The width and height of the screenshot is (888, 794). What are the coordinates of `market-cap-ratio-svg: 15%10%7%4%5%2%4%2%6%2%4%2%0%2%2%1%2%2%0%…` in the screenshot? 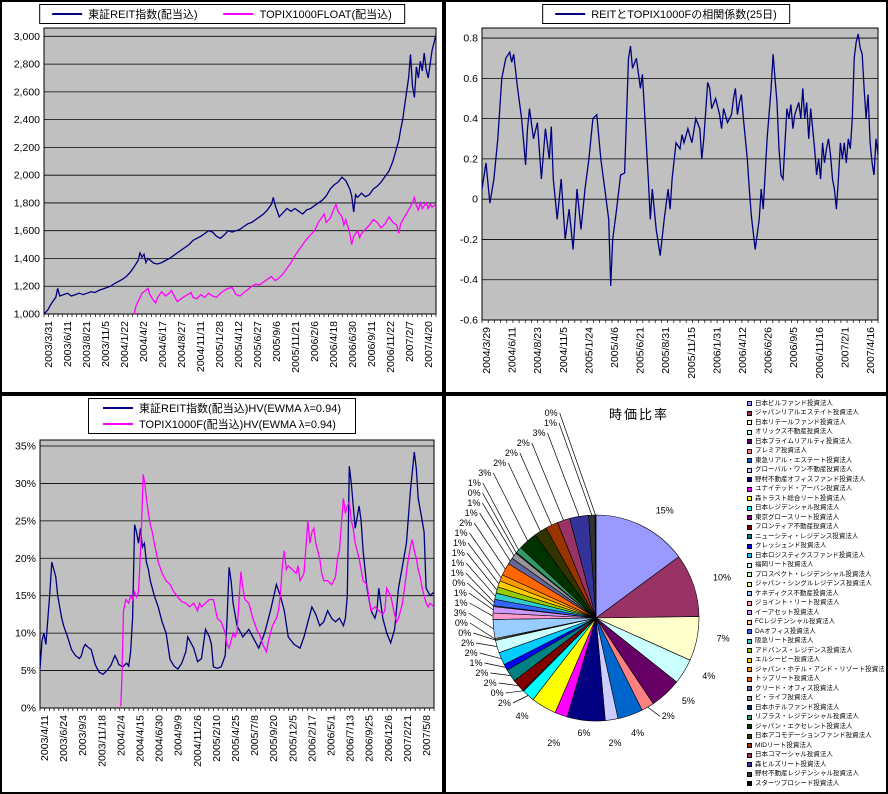 It's located at (591, 578).